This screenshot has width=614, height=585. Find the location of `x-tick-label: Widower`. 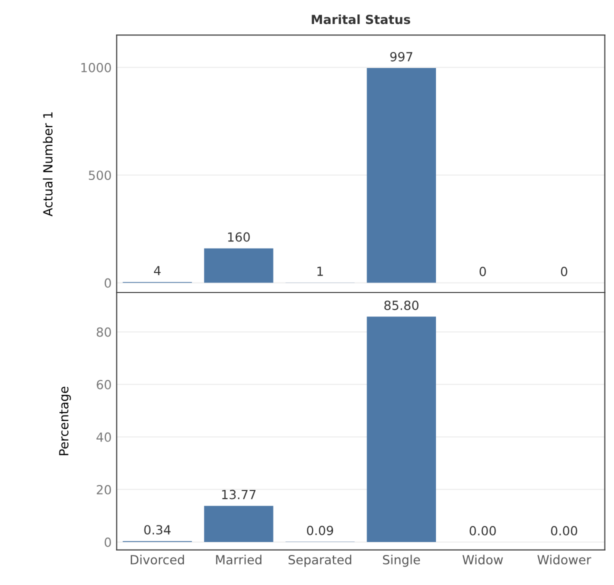

x-tick-label: Widower is located at coordinates (564, 559).